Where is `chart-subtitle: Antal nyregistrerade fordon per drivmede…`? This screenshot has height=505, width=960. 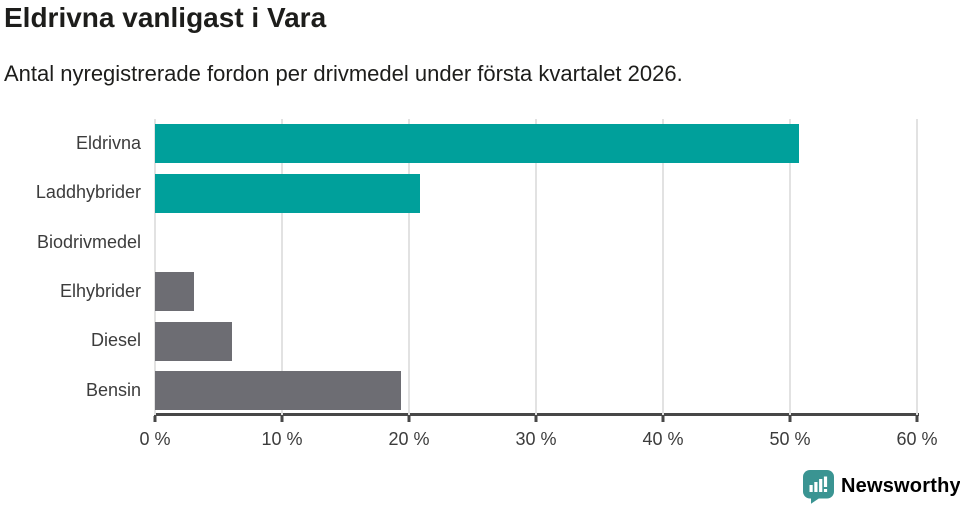
chart-subtitle: Antal nyregistrerade fordon per drivmede… is located at coordinates (343, 73).